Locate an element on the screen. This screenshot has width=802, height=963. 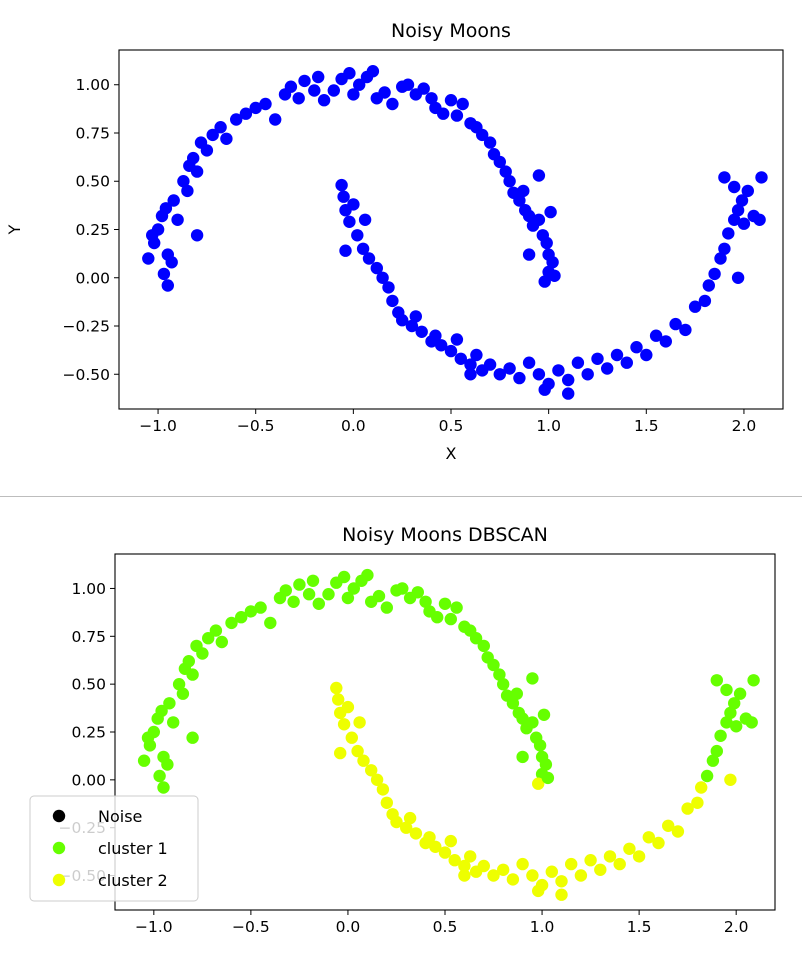
legend-label: cluster 2 is located at coordinates (133, 880).